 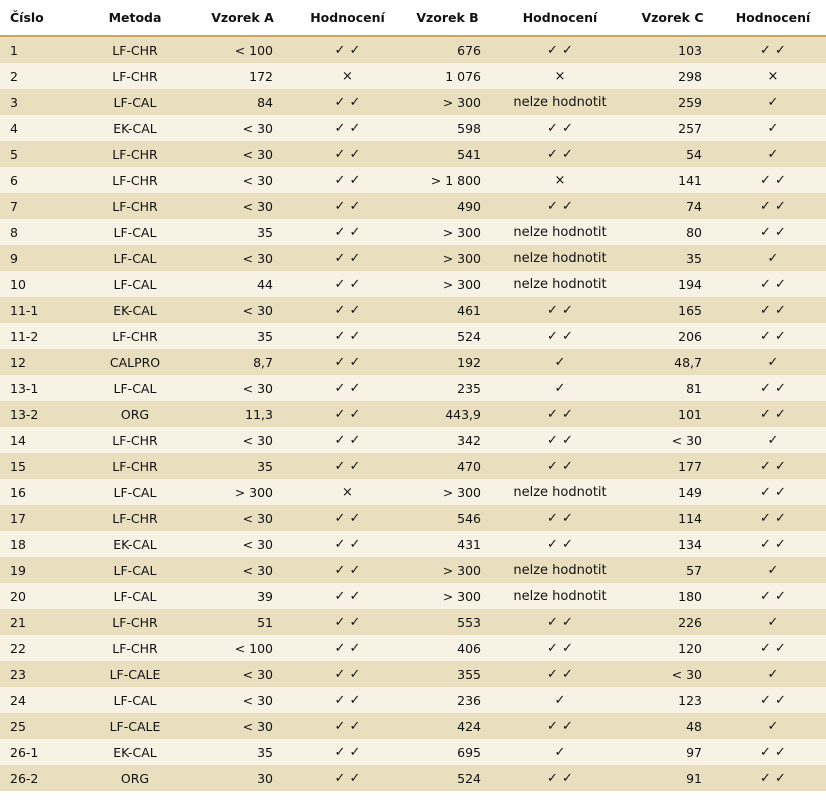 I want to click on header-hodnoceni-c: Hodnocení, so click(x=773, y=18).